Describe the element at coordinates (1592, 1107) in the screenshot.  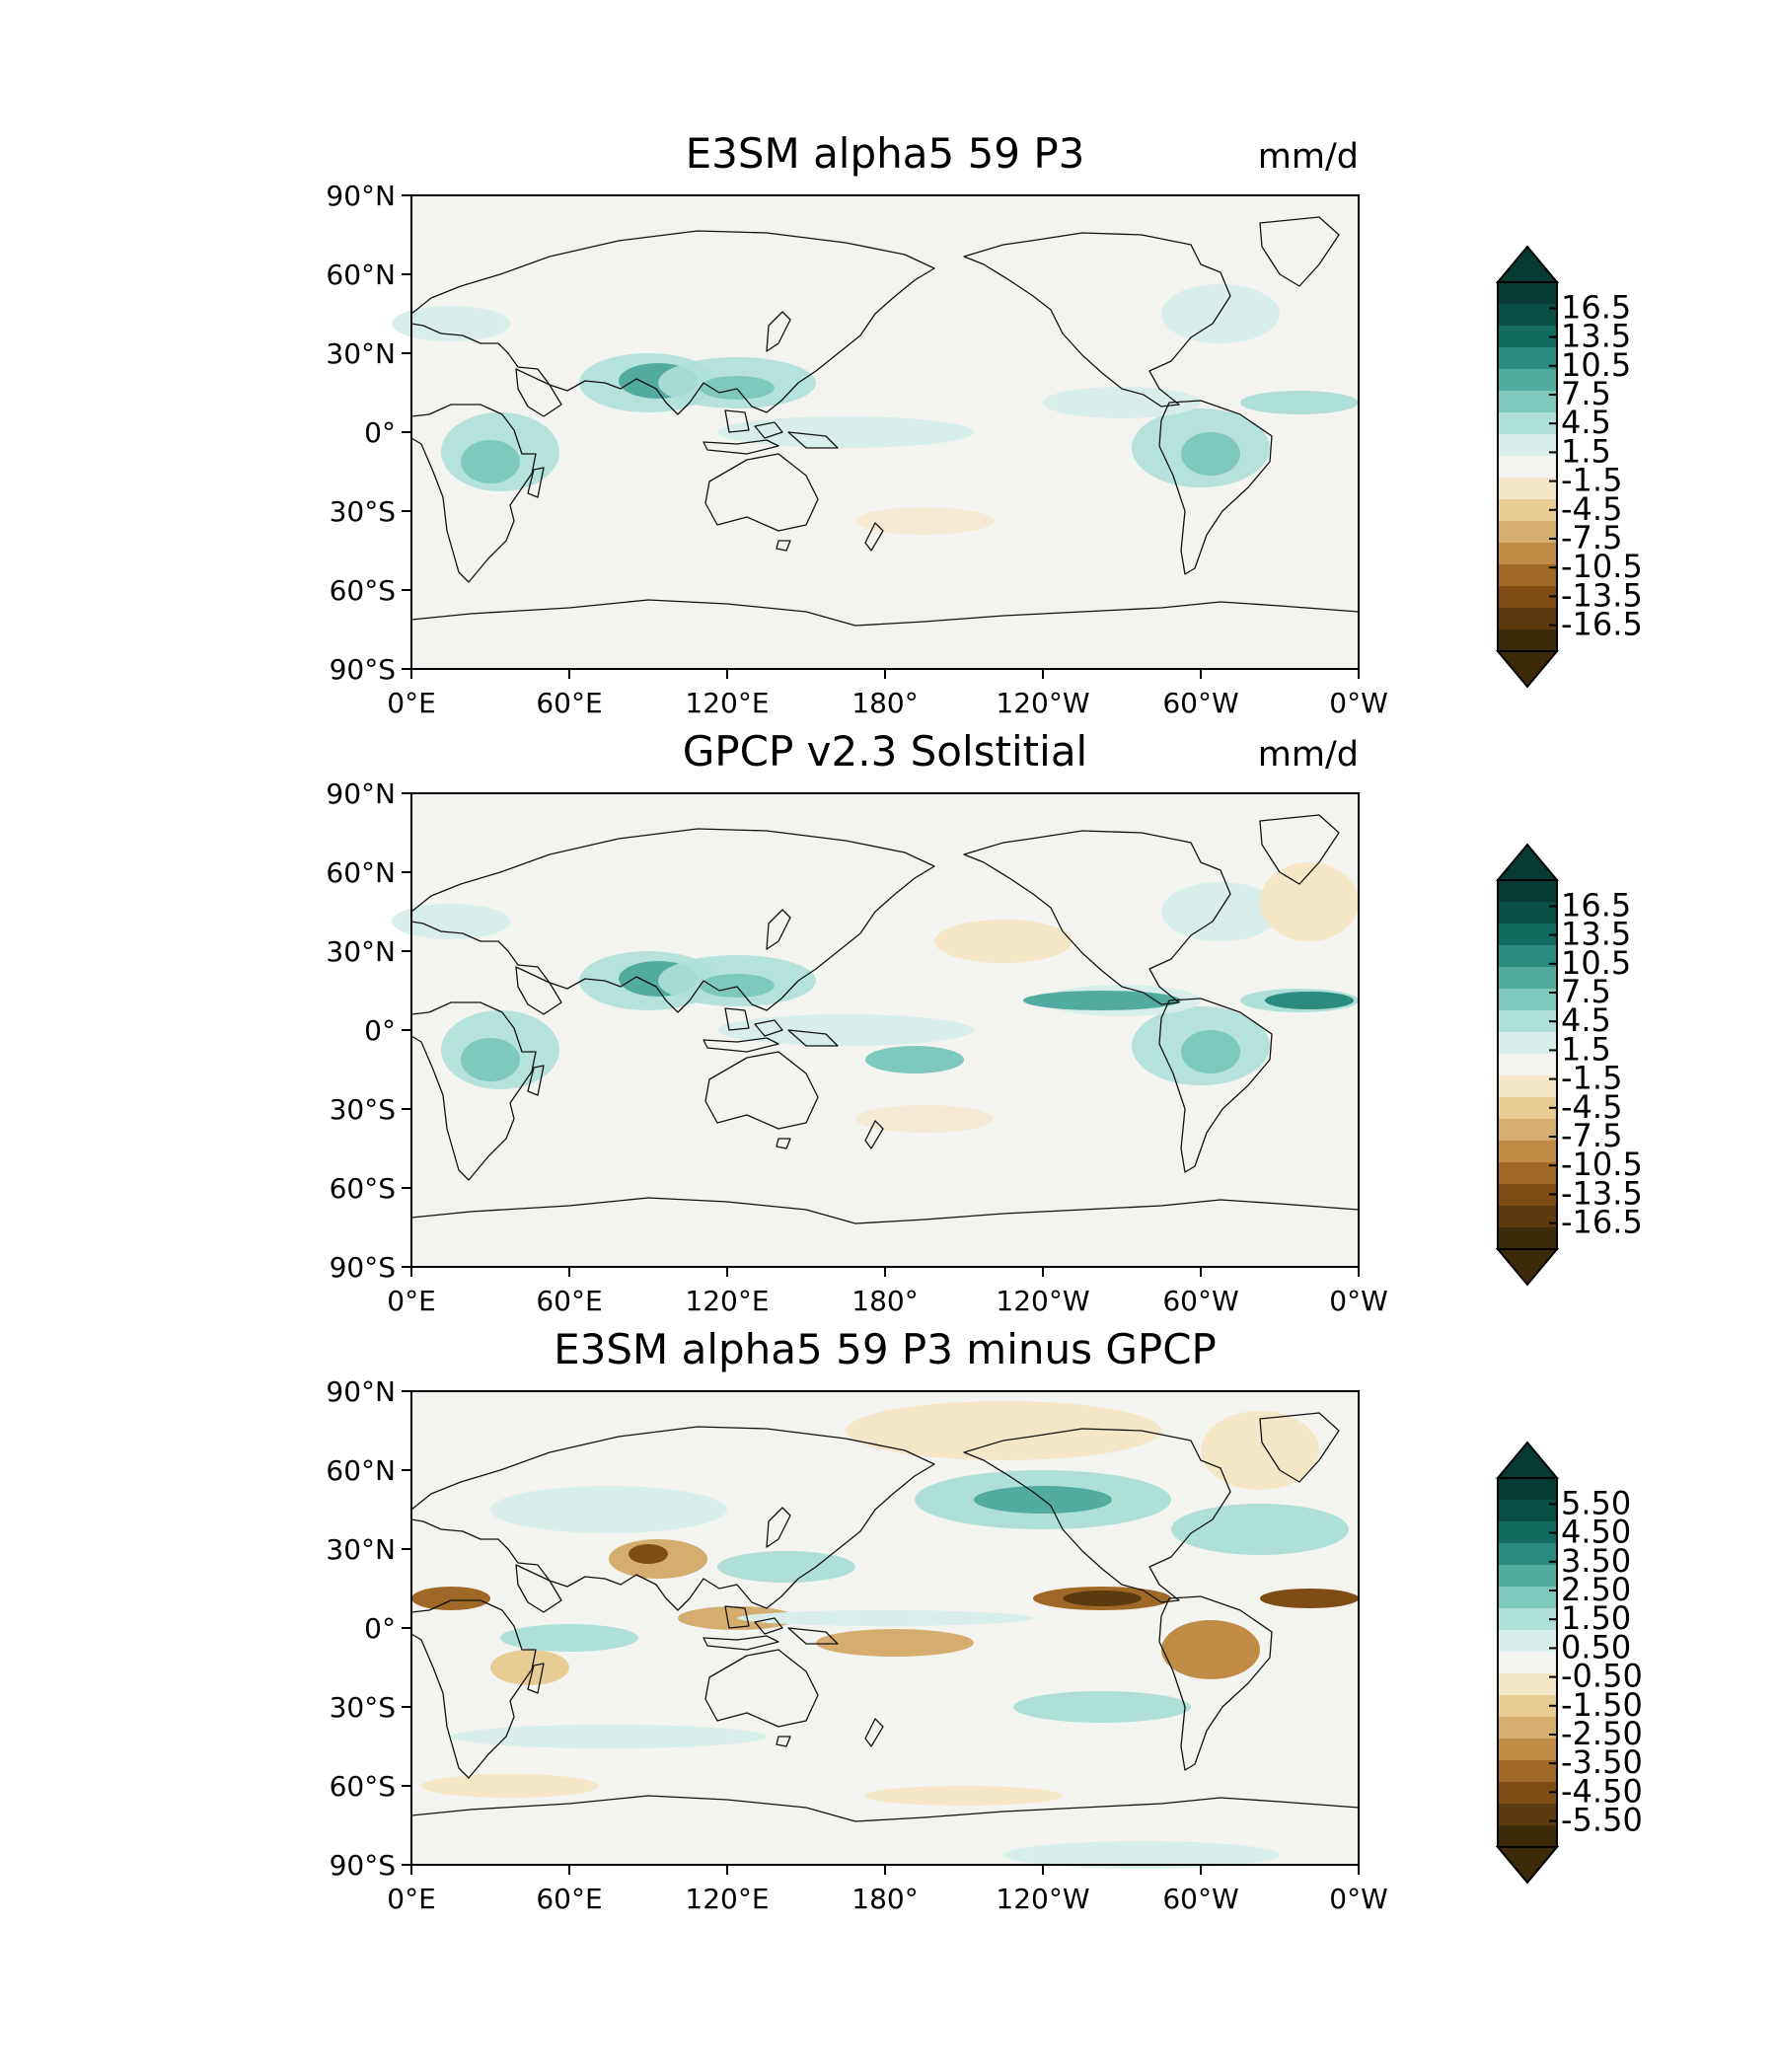
I see `colorbar-tick-label: -4.5` at that location.